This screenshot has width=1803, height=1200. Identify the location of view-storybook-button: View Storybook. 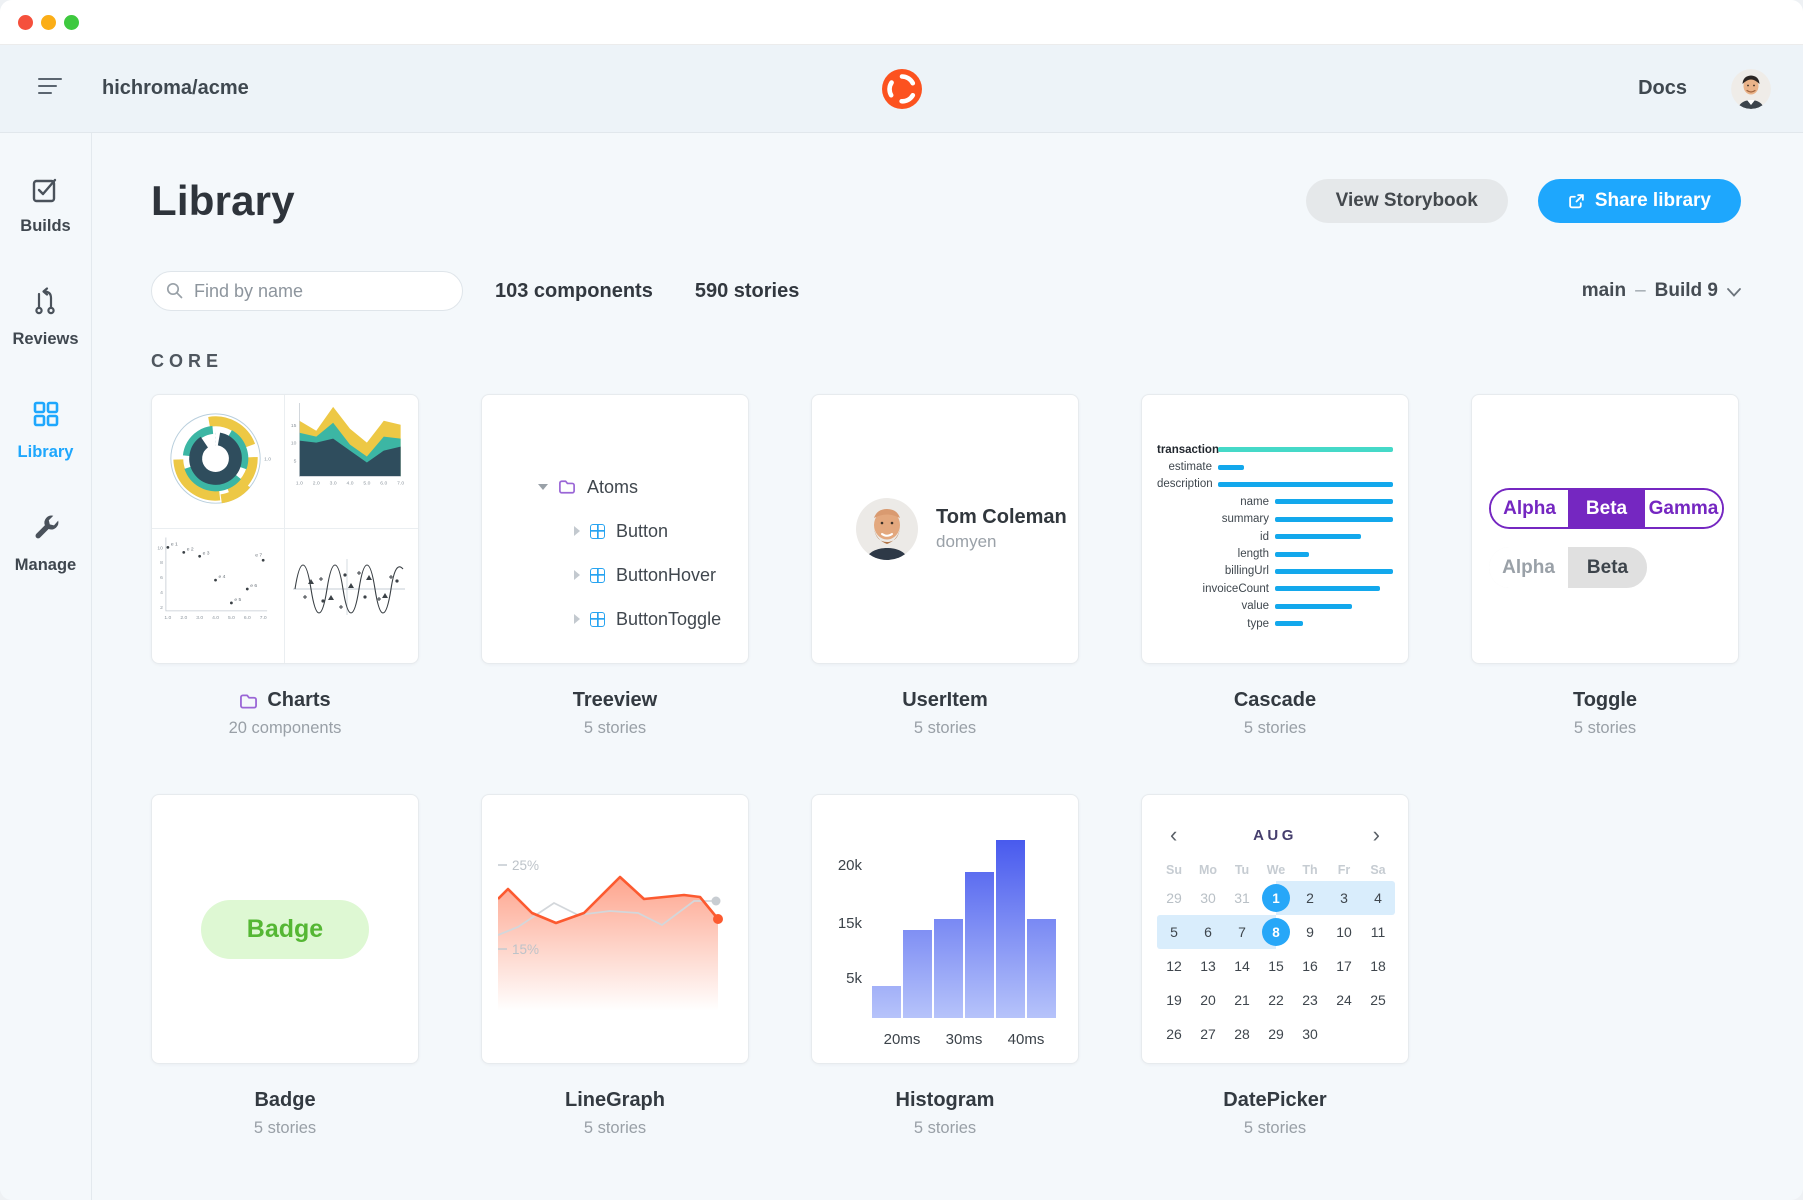
(1406, 201).